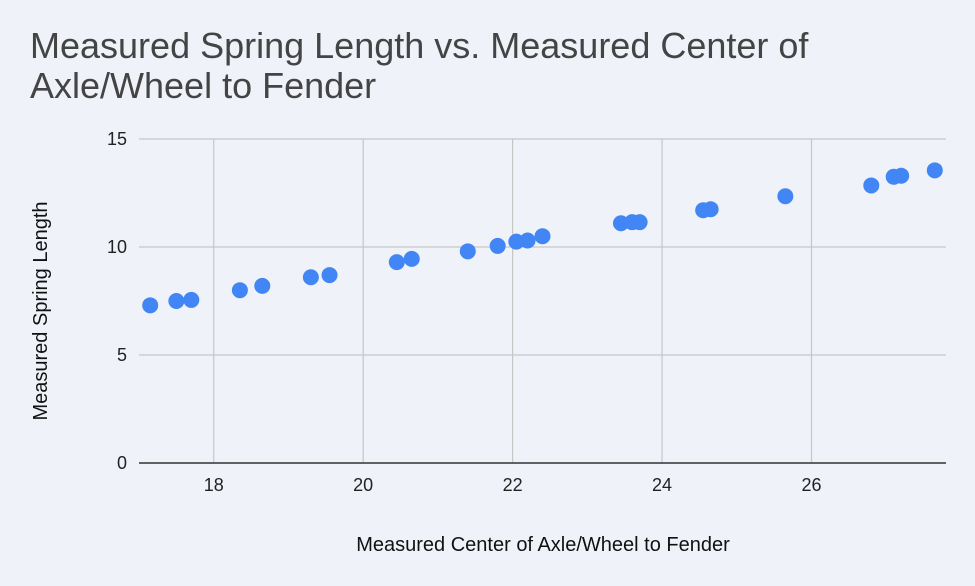  Describe the element at coordinates (117, 301) in the screenshot. I see `y-tick-labels: 0 5 10 15` at that location.